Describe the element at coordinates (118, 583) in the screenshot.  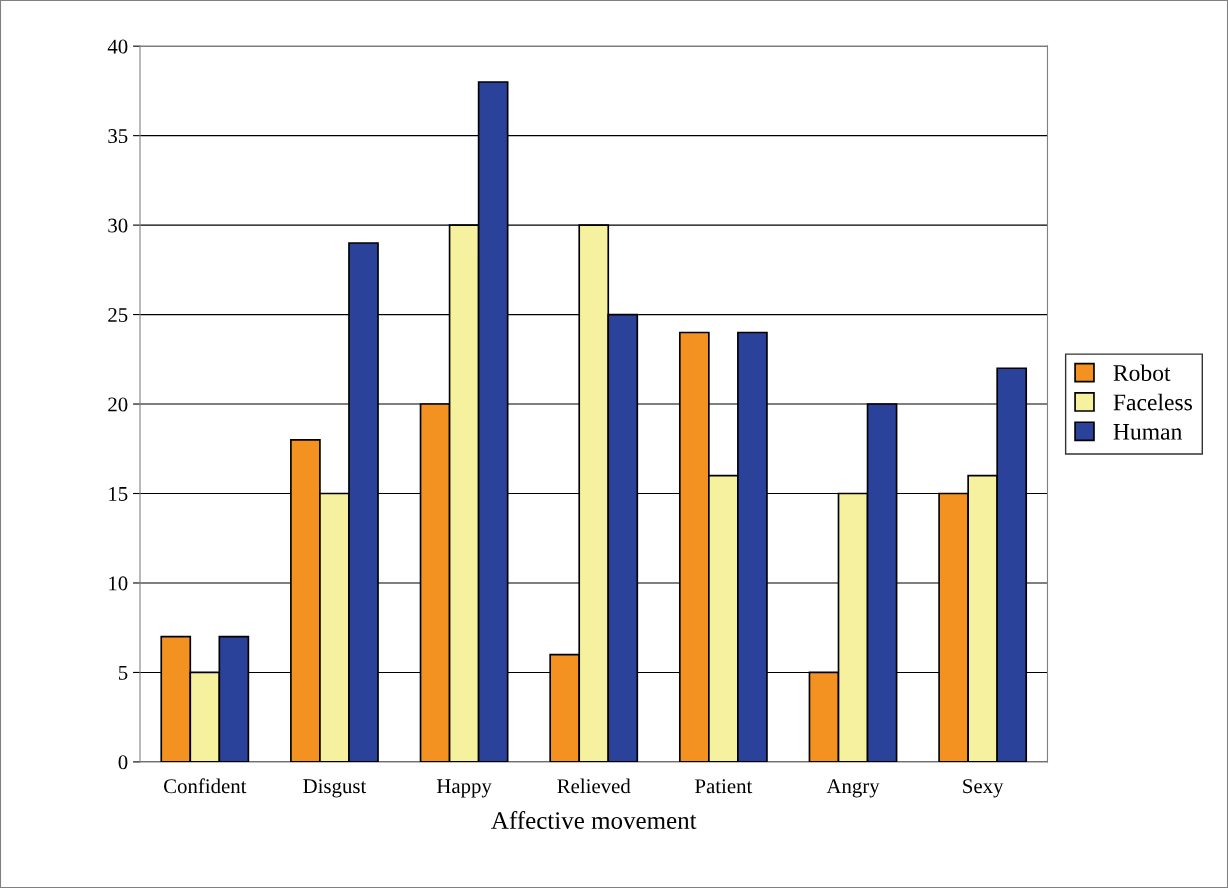
I see `y-tick-label: 10` at that location.